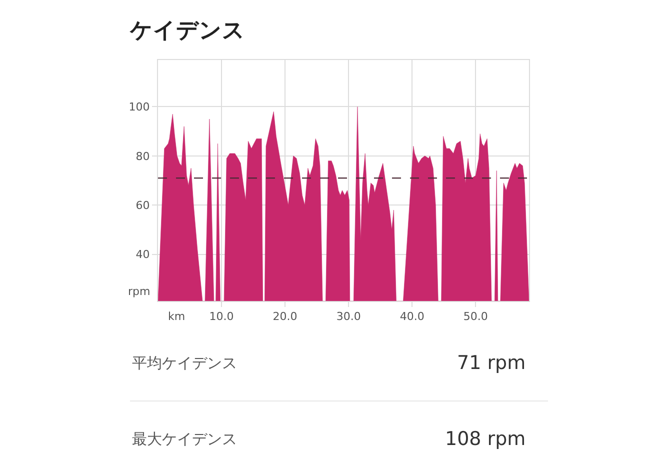  What do you see at coordinates (491, 363) in the screenshot?
I see `text: 71 rpm` at bounding box center [491, 363].